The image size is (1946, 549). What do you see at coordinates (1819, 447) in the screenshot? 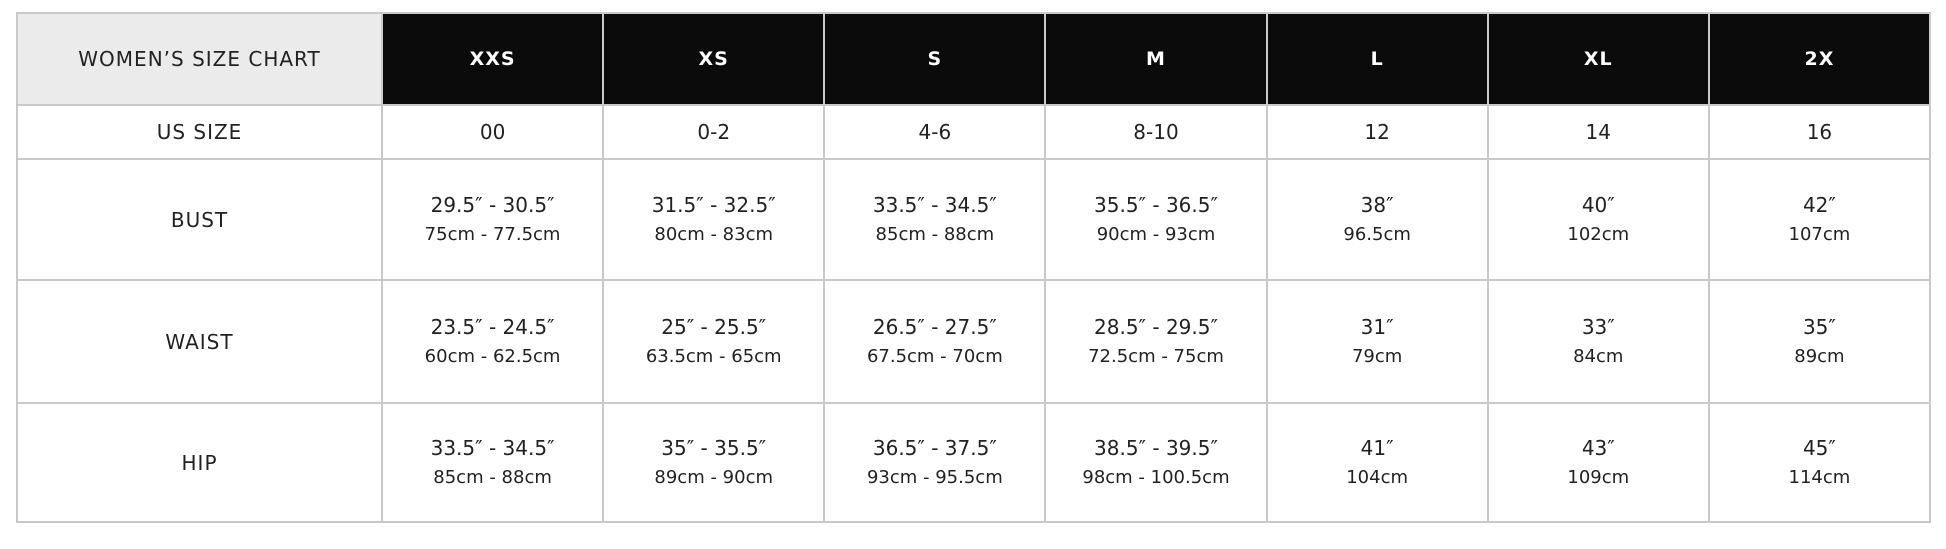
I see `hip-inches: 45″` at bounding box center [1819, 447].